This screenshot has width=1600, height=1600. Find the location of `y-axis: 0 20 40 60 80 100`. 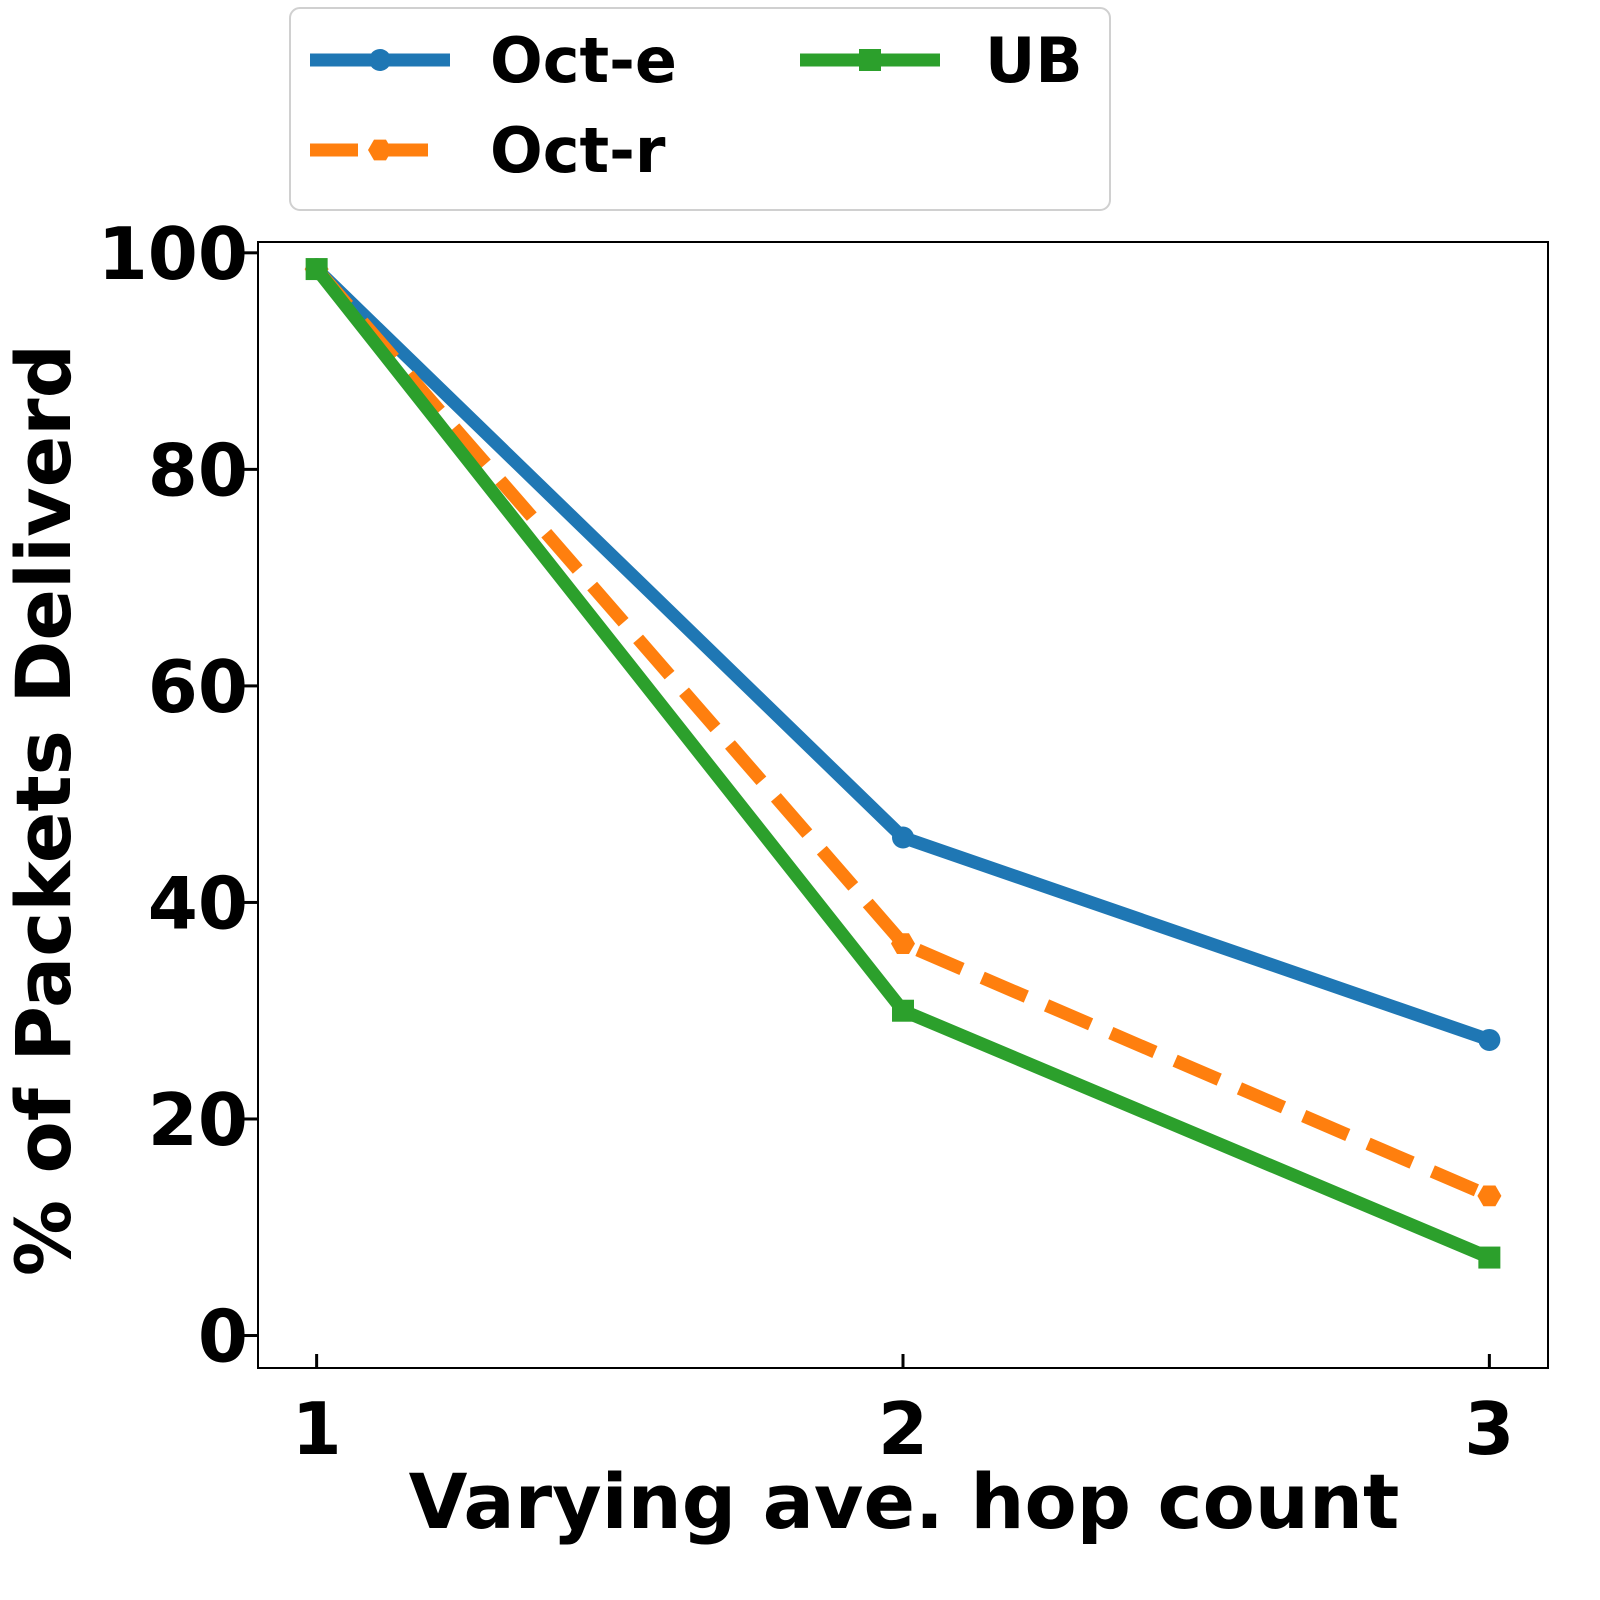

y-axis: 0 20 40 60 80 100 is located at coordinates (178, 795).